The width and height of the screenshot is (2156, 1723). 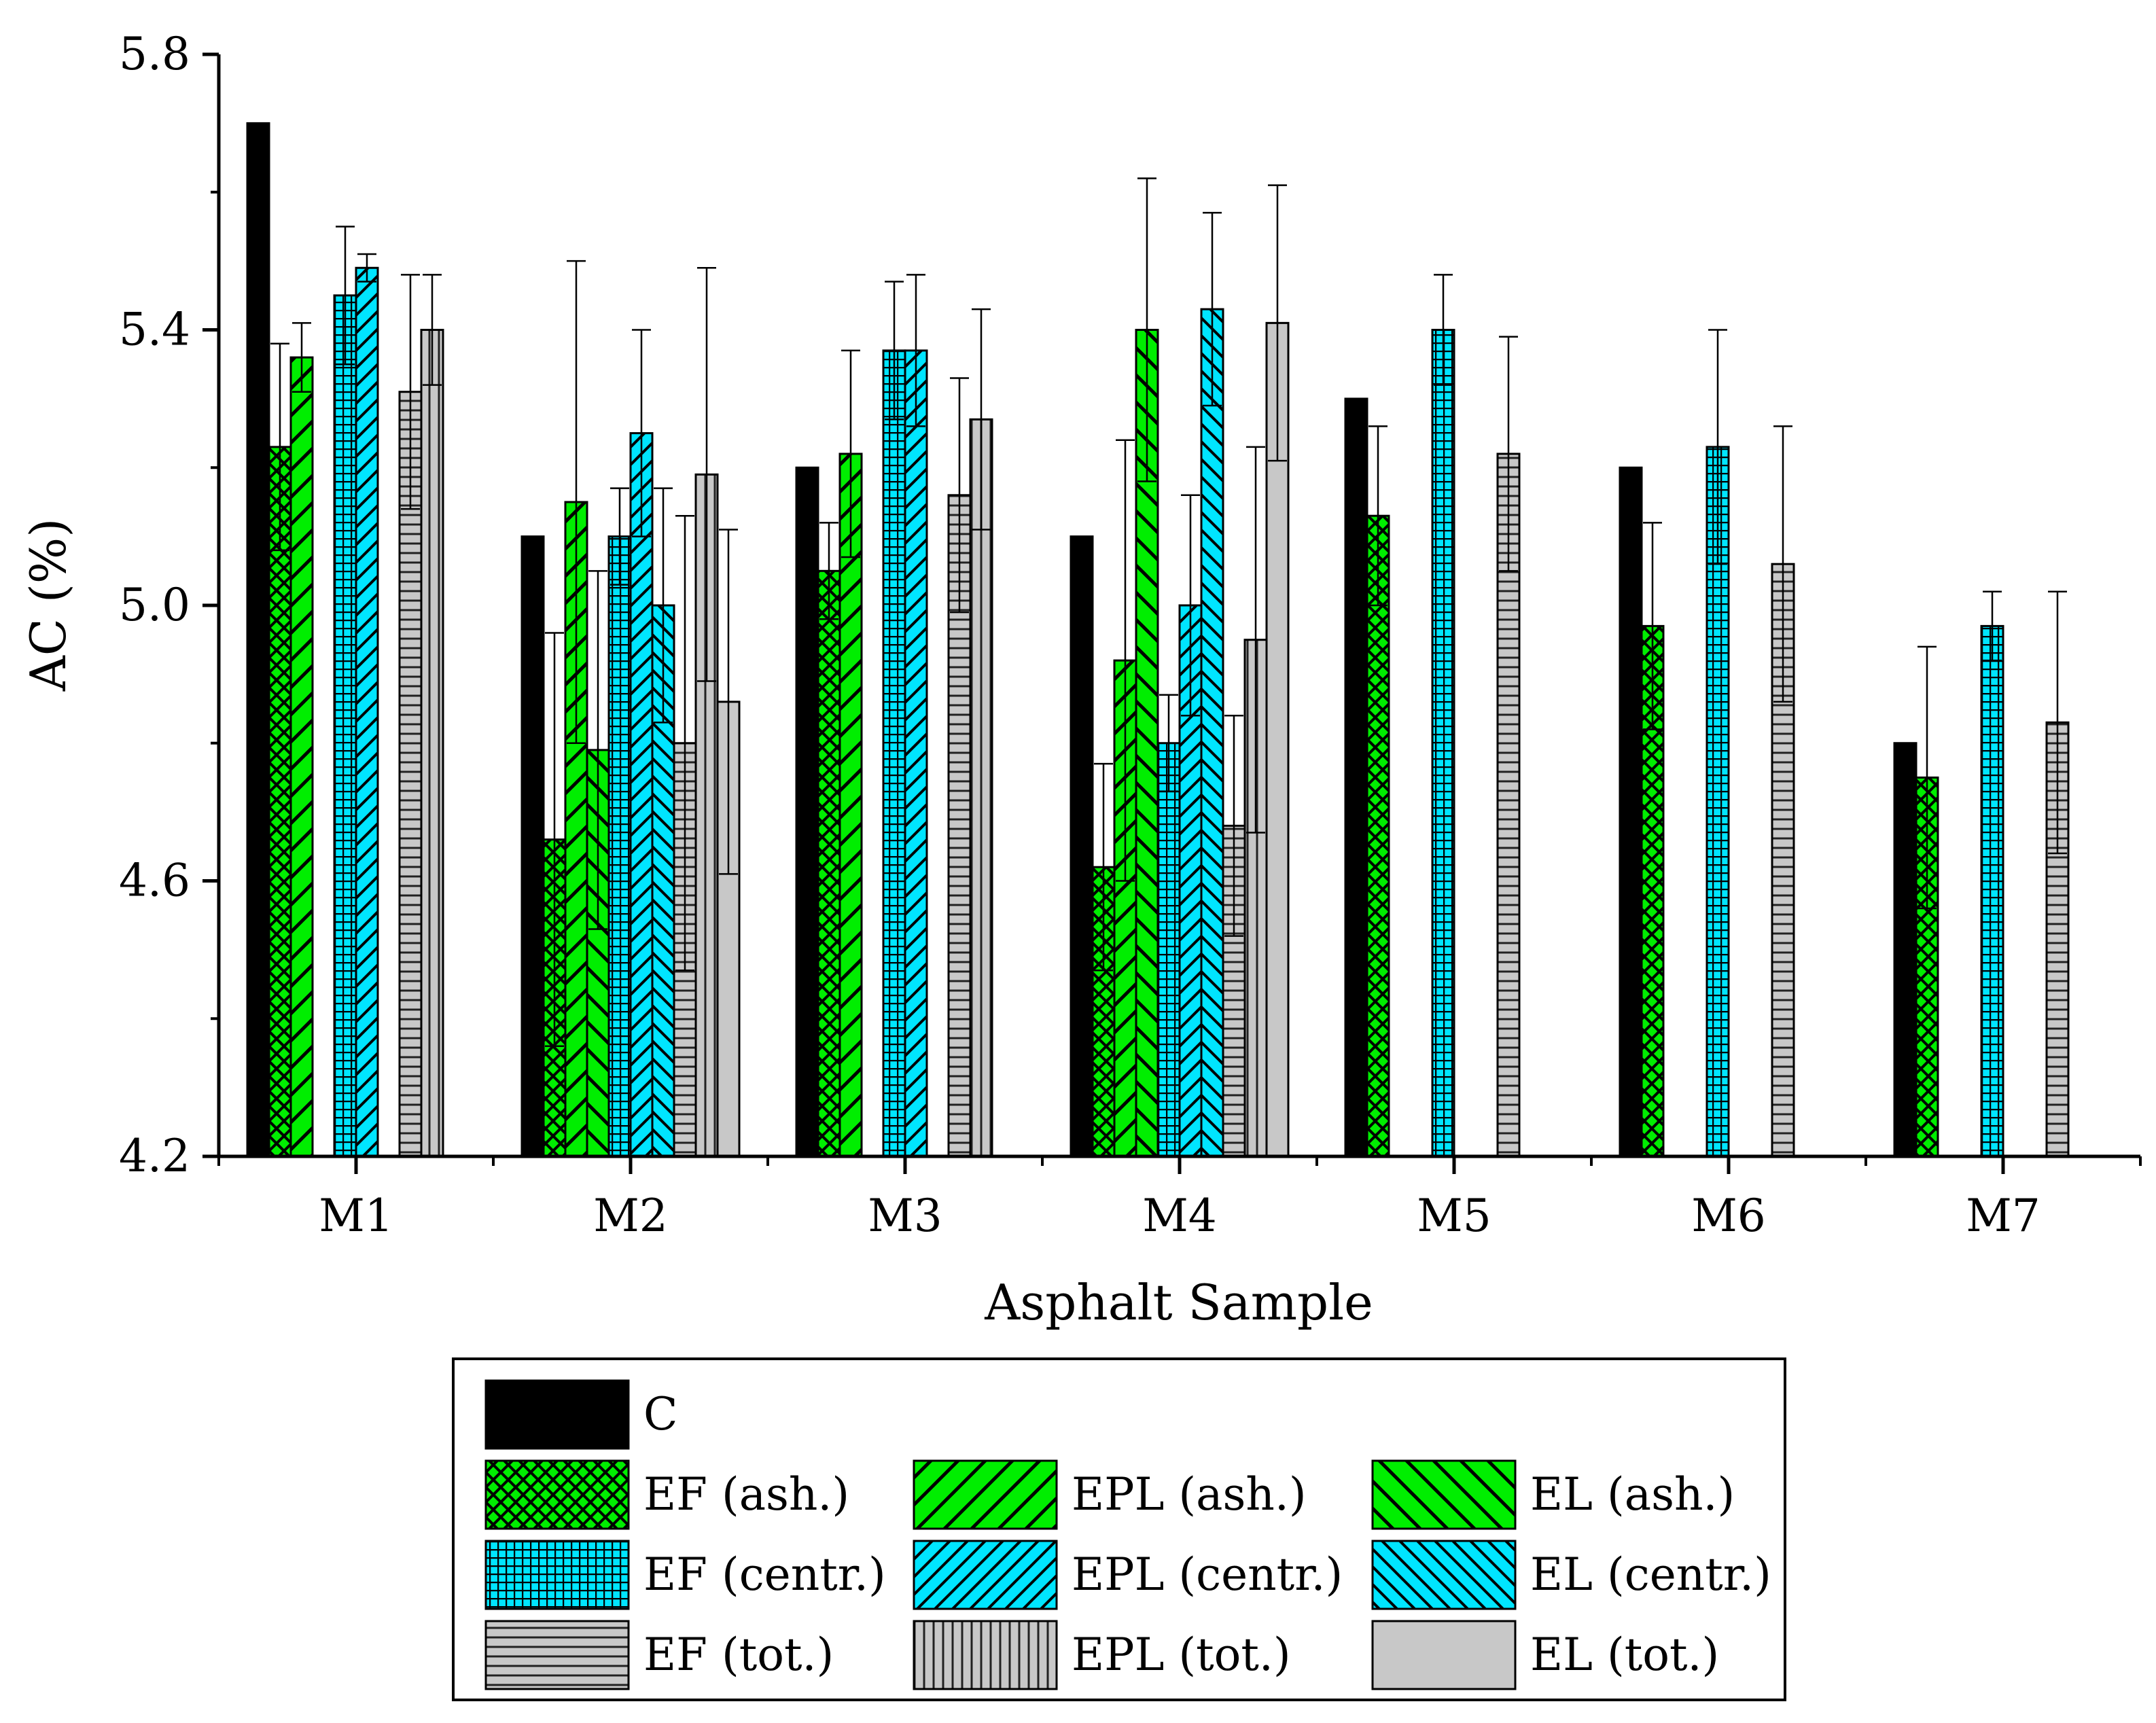 What do you see at coordinates (1906, 950) in the screenshot?
I see `bar-c-m7` at bounding box center [1906, 950].